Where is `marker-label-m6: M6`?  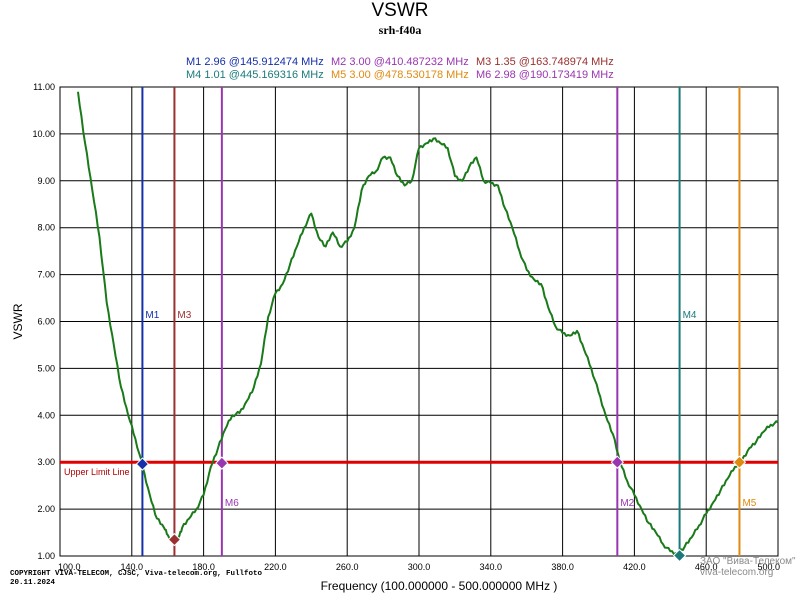 marker-label-m6: M6 is located at coordinates (232, 503).